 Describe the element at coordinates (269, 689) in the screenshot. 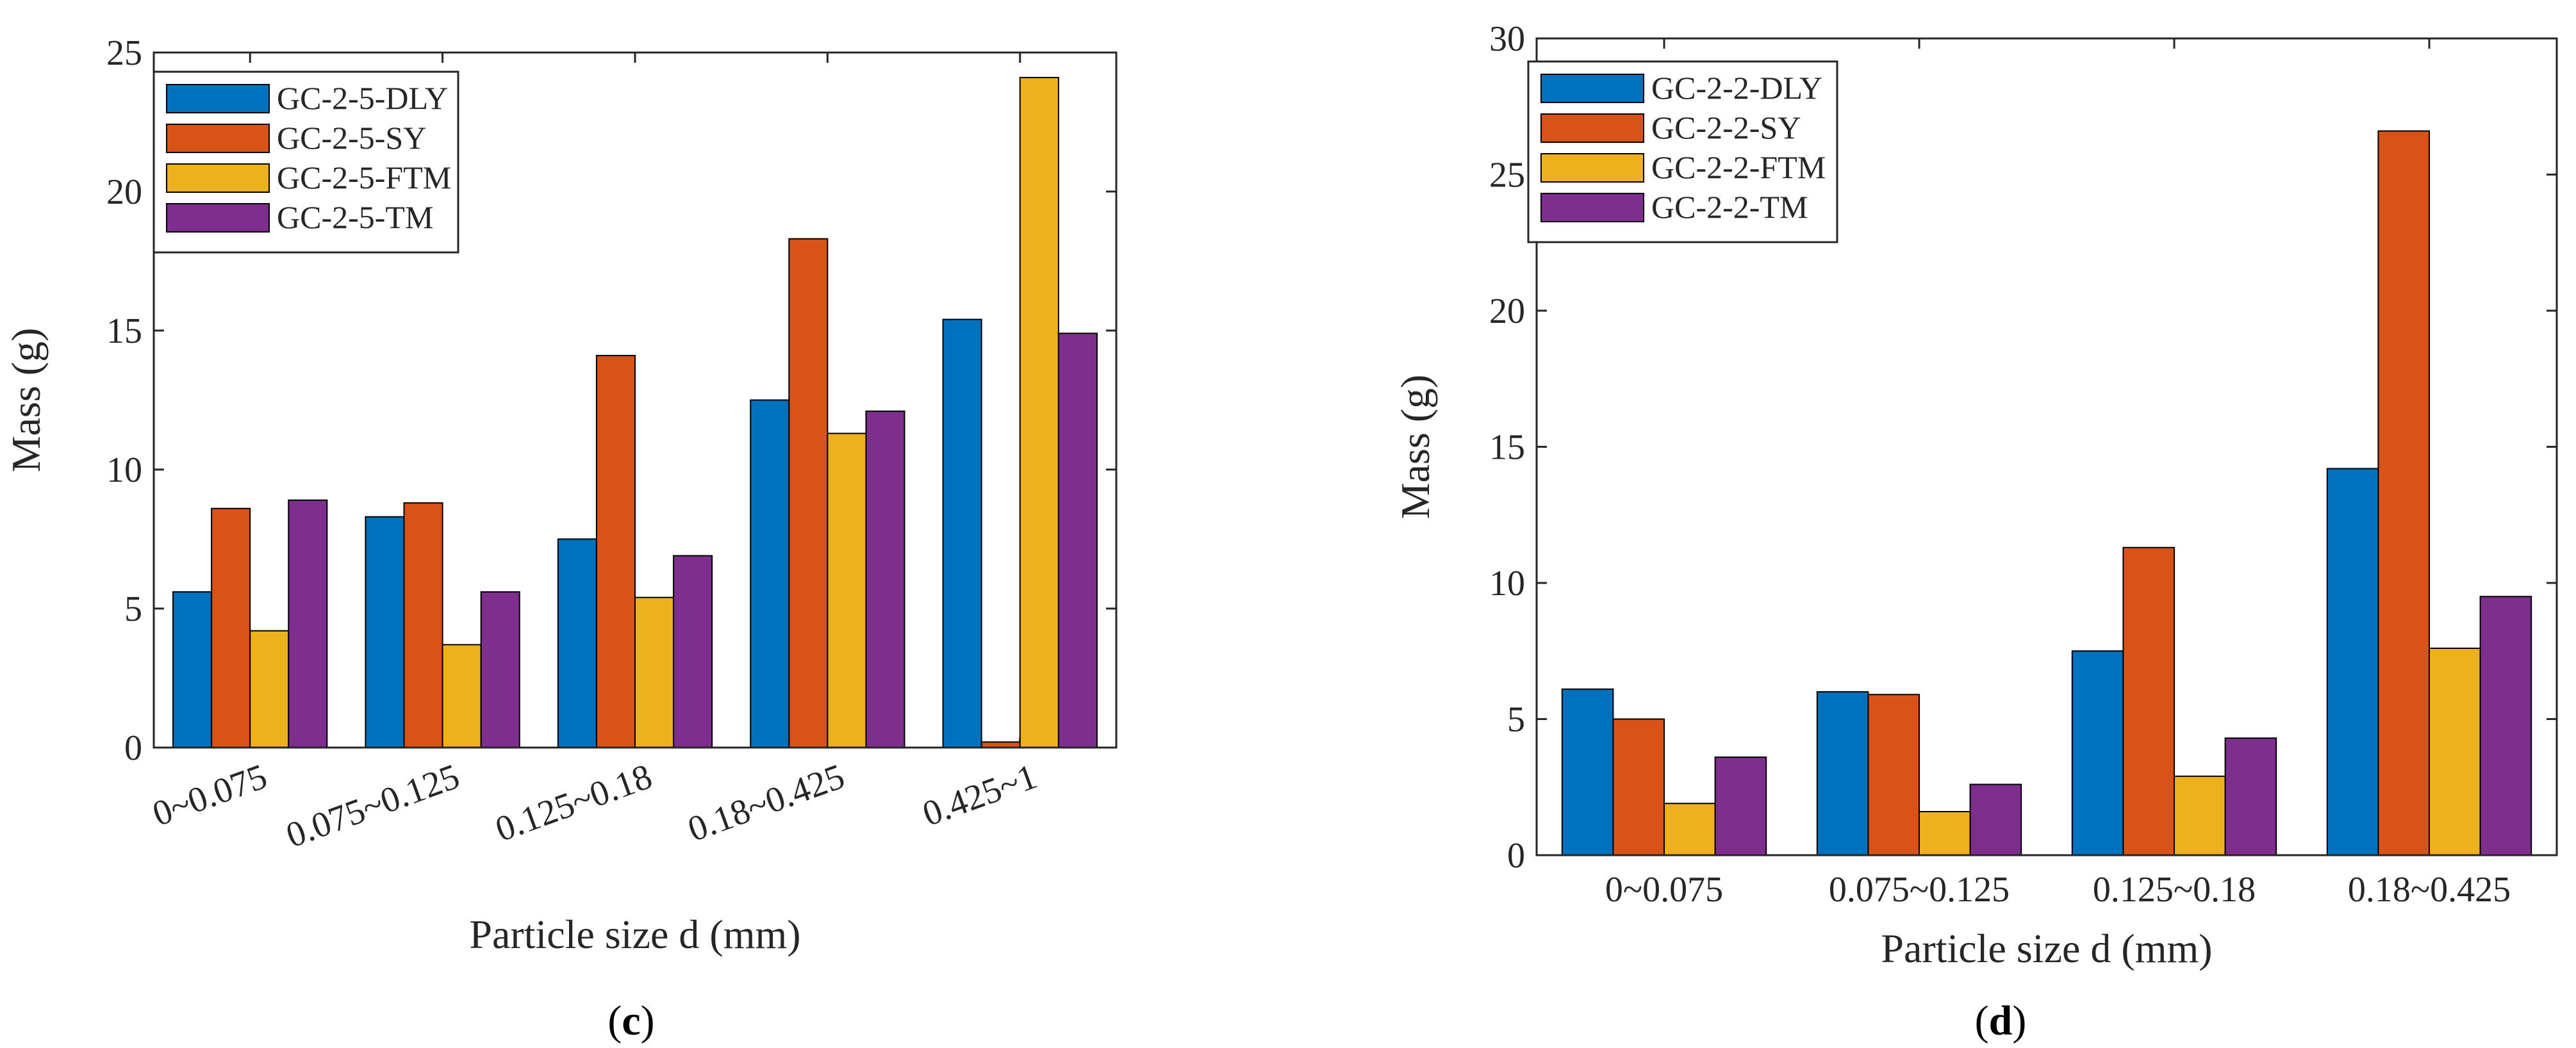

I see `bar-GC-2-5-FTM-0~0.075` at that location.